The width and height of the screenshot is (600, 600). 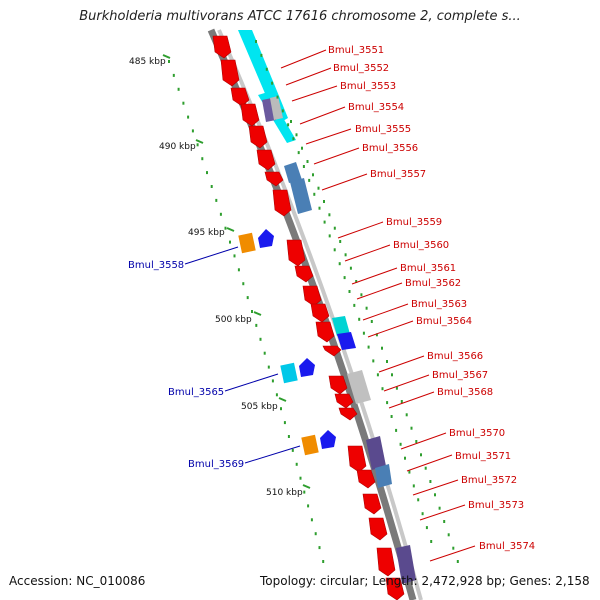 What do you see at coordinates (77, 581) in the screenshot?
I see `accession-label: Accession: NC_010086` at bounding box center [77, 581].